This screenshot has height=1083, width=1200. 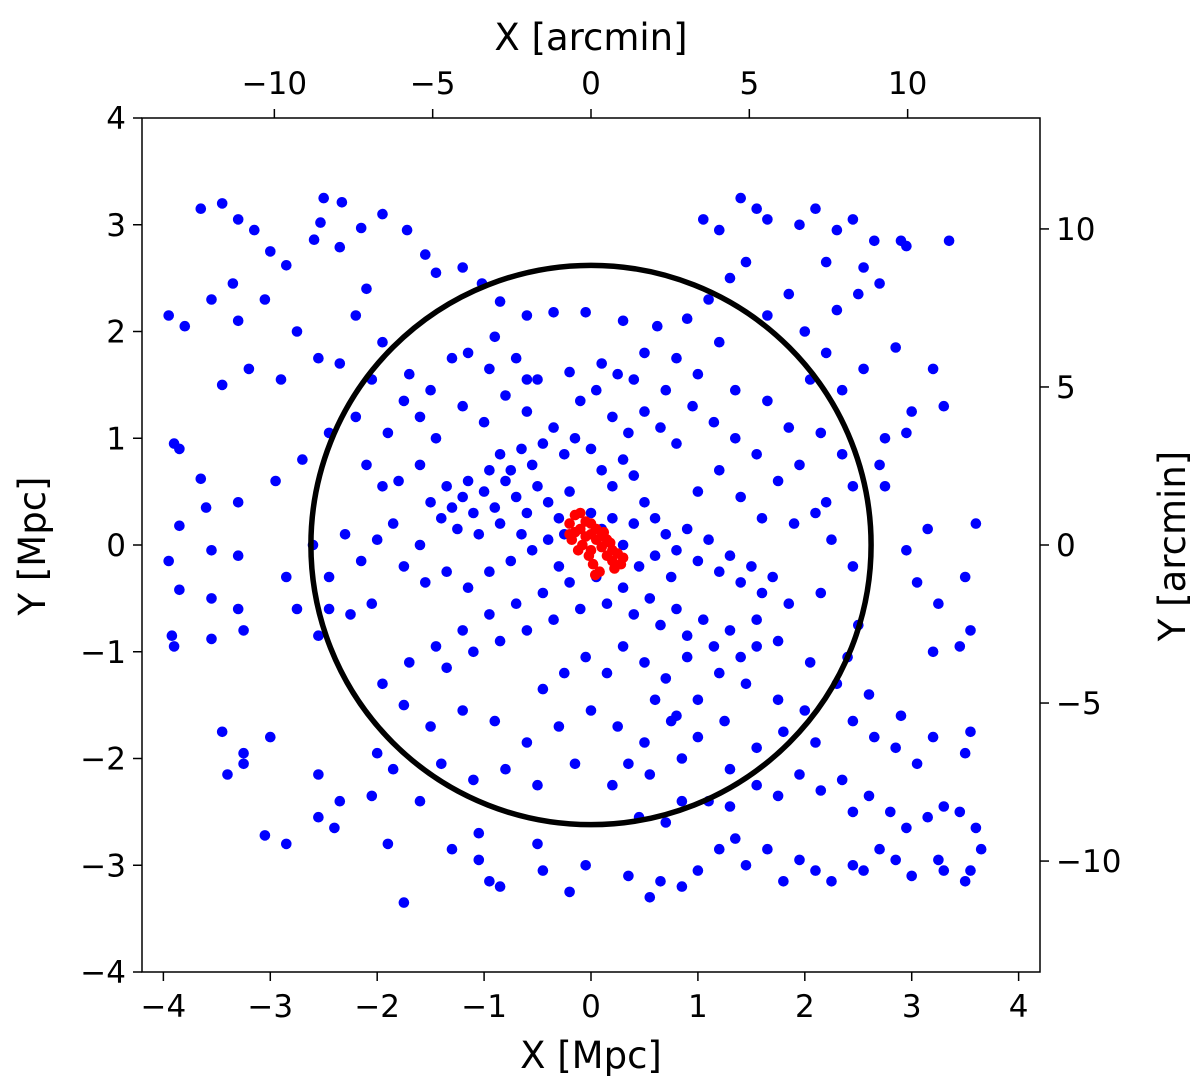 What do you see at coordinates (433, 84) in the screenshot?
I see `x-top-tick-label: −5` at bounding box center [433, 84].